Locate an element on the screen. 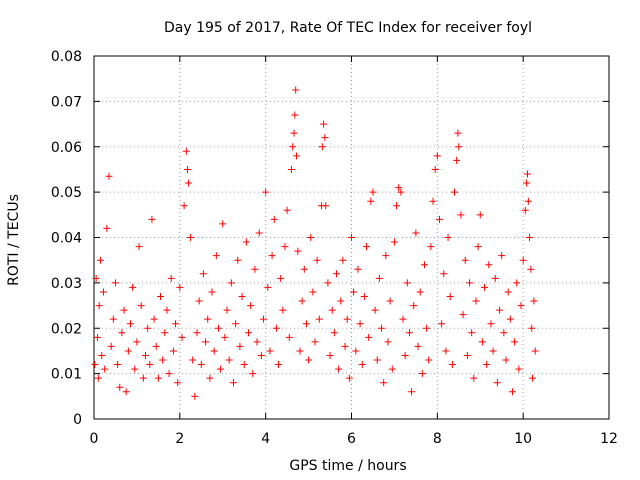  y-tick-label: 0.07 is located at coordinates (66, 102).